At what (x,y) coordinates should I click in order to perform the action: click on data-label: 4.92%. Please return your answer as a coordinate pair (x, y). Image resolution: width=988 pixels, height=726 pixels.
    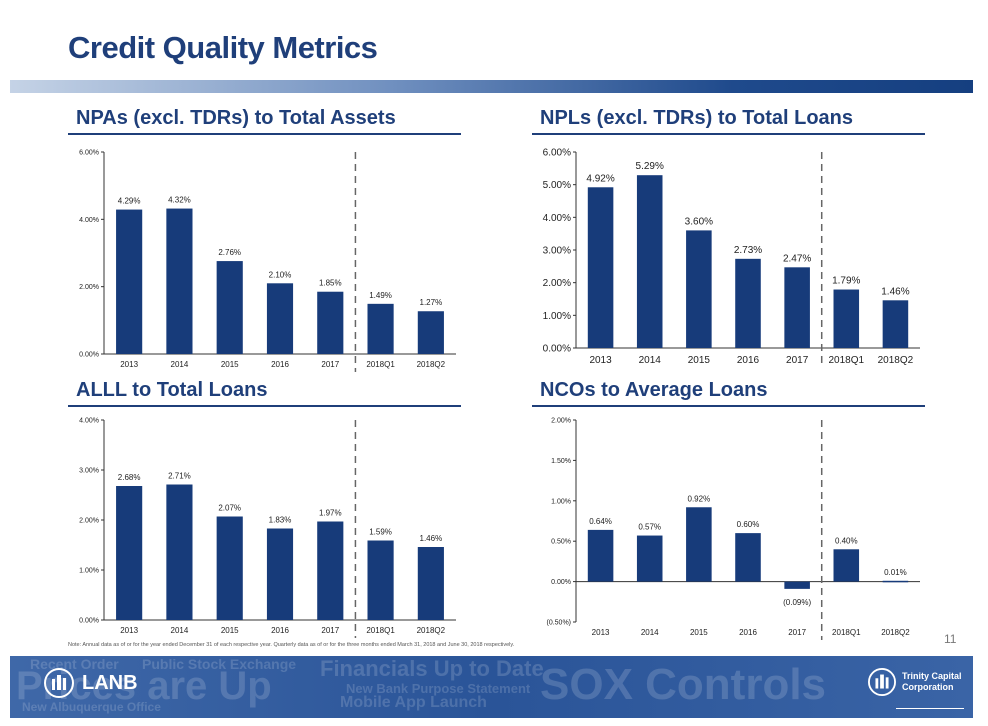
    Looking at the image, I should click on (600, 178).